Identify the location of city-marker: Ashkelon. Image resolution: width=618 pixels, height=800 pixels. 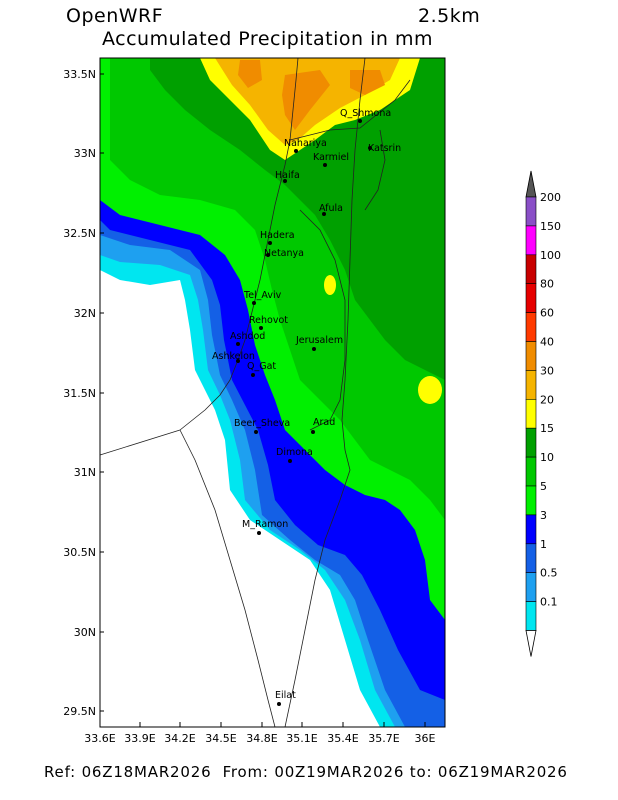
(233, 357).